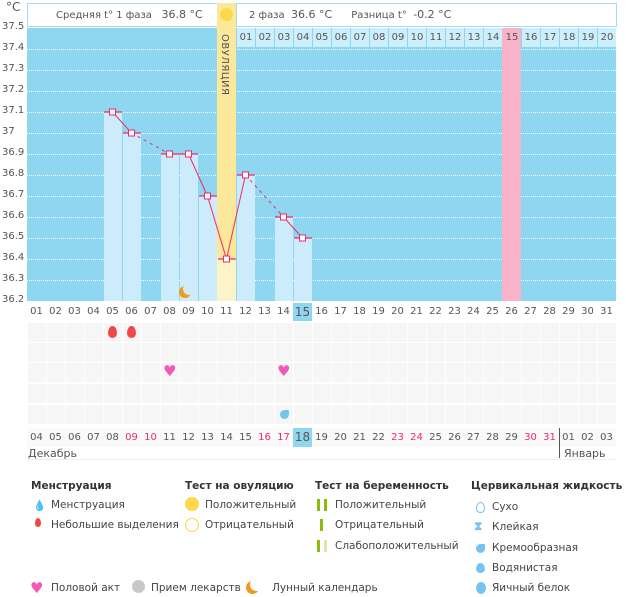 The width and height of the screenshot is (626, 597). What do you see at coordinates (74, 437) in the screenshot?
I see `date-label: 06` at bounding box center [74, 437].